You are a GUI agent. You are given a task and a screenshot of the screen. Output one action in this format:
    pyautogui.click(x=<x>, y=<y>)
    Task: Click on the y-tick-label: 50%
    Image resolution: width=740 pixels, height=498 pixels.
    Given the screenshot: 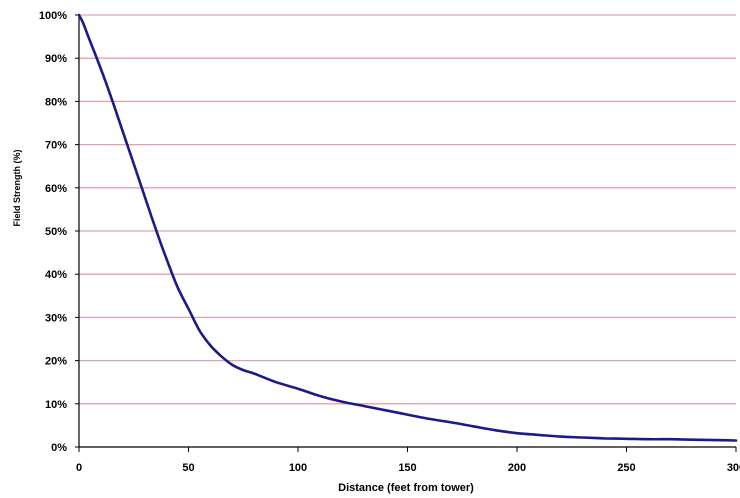 What is the action you would take?
    pyautogui.click(x=56, y=232)
    